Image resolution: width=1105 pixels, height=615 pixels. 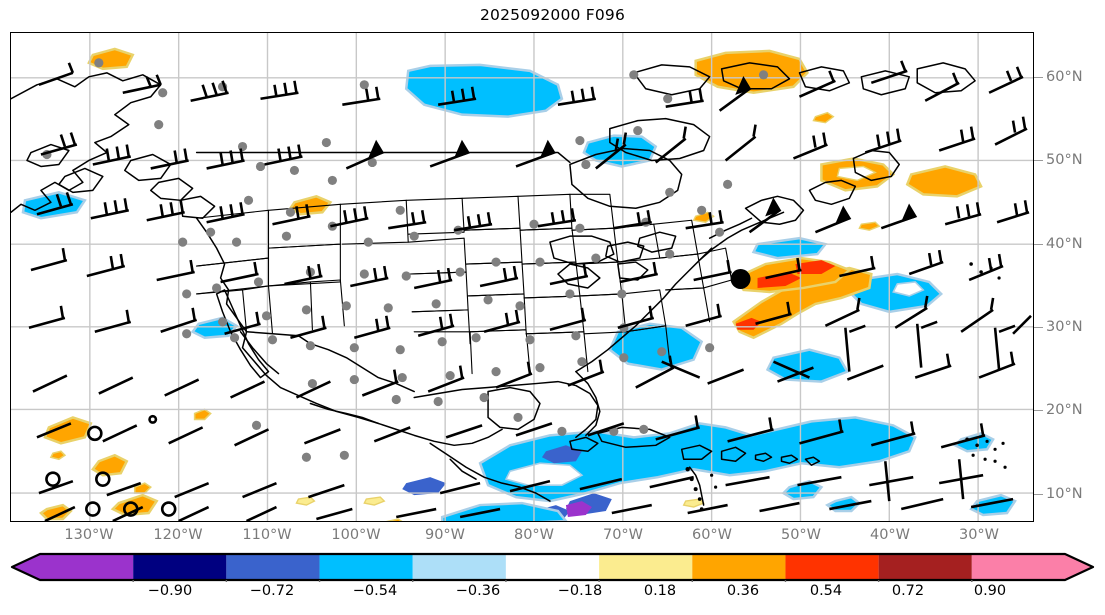 What do you see at coordinates (356, 535) in the screenshot?
I see `lon-label-100W: 100°W` at bounding box center [356, 535].